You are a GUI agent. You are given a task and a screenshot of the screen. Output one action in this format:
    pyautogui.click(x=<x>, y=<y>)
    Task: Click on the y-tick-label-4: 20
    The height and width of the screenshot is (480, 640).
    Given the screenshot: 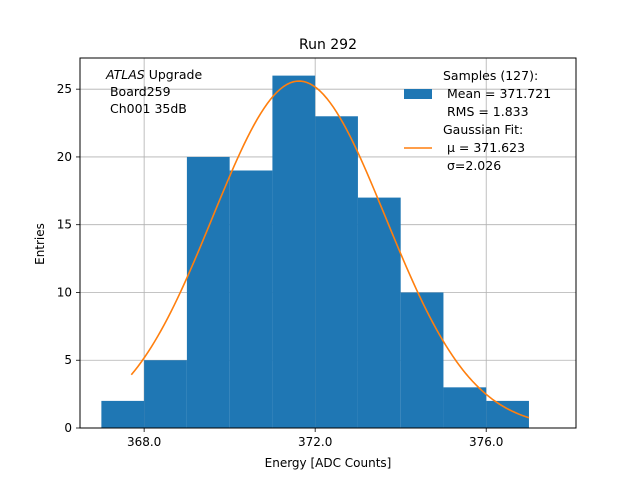 What is the action you would take?
    pyautogui.click(x=64, y=157)
    